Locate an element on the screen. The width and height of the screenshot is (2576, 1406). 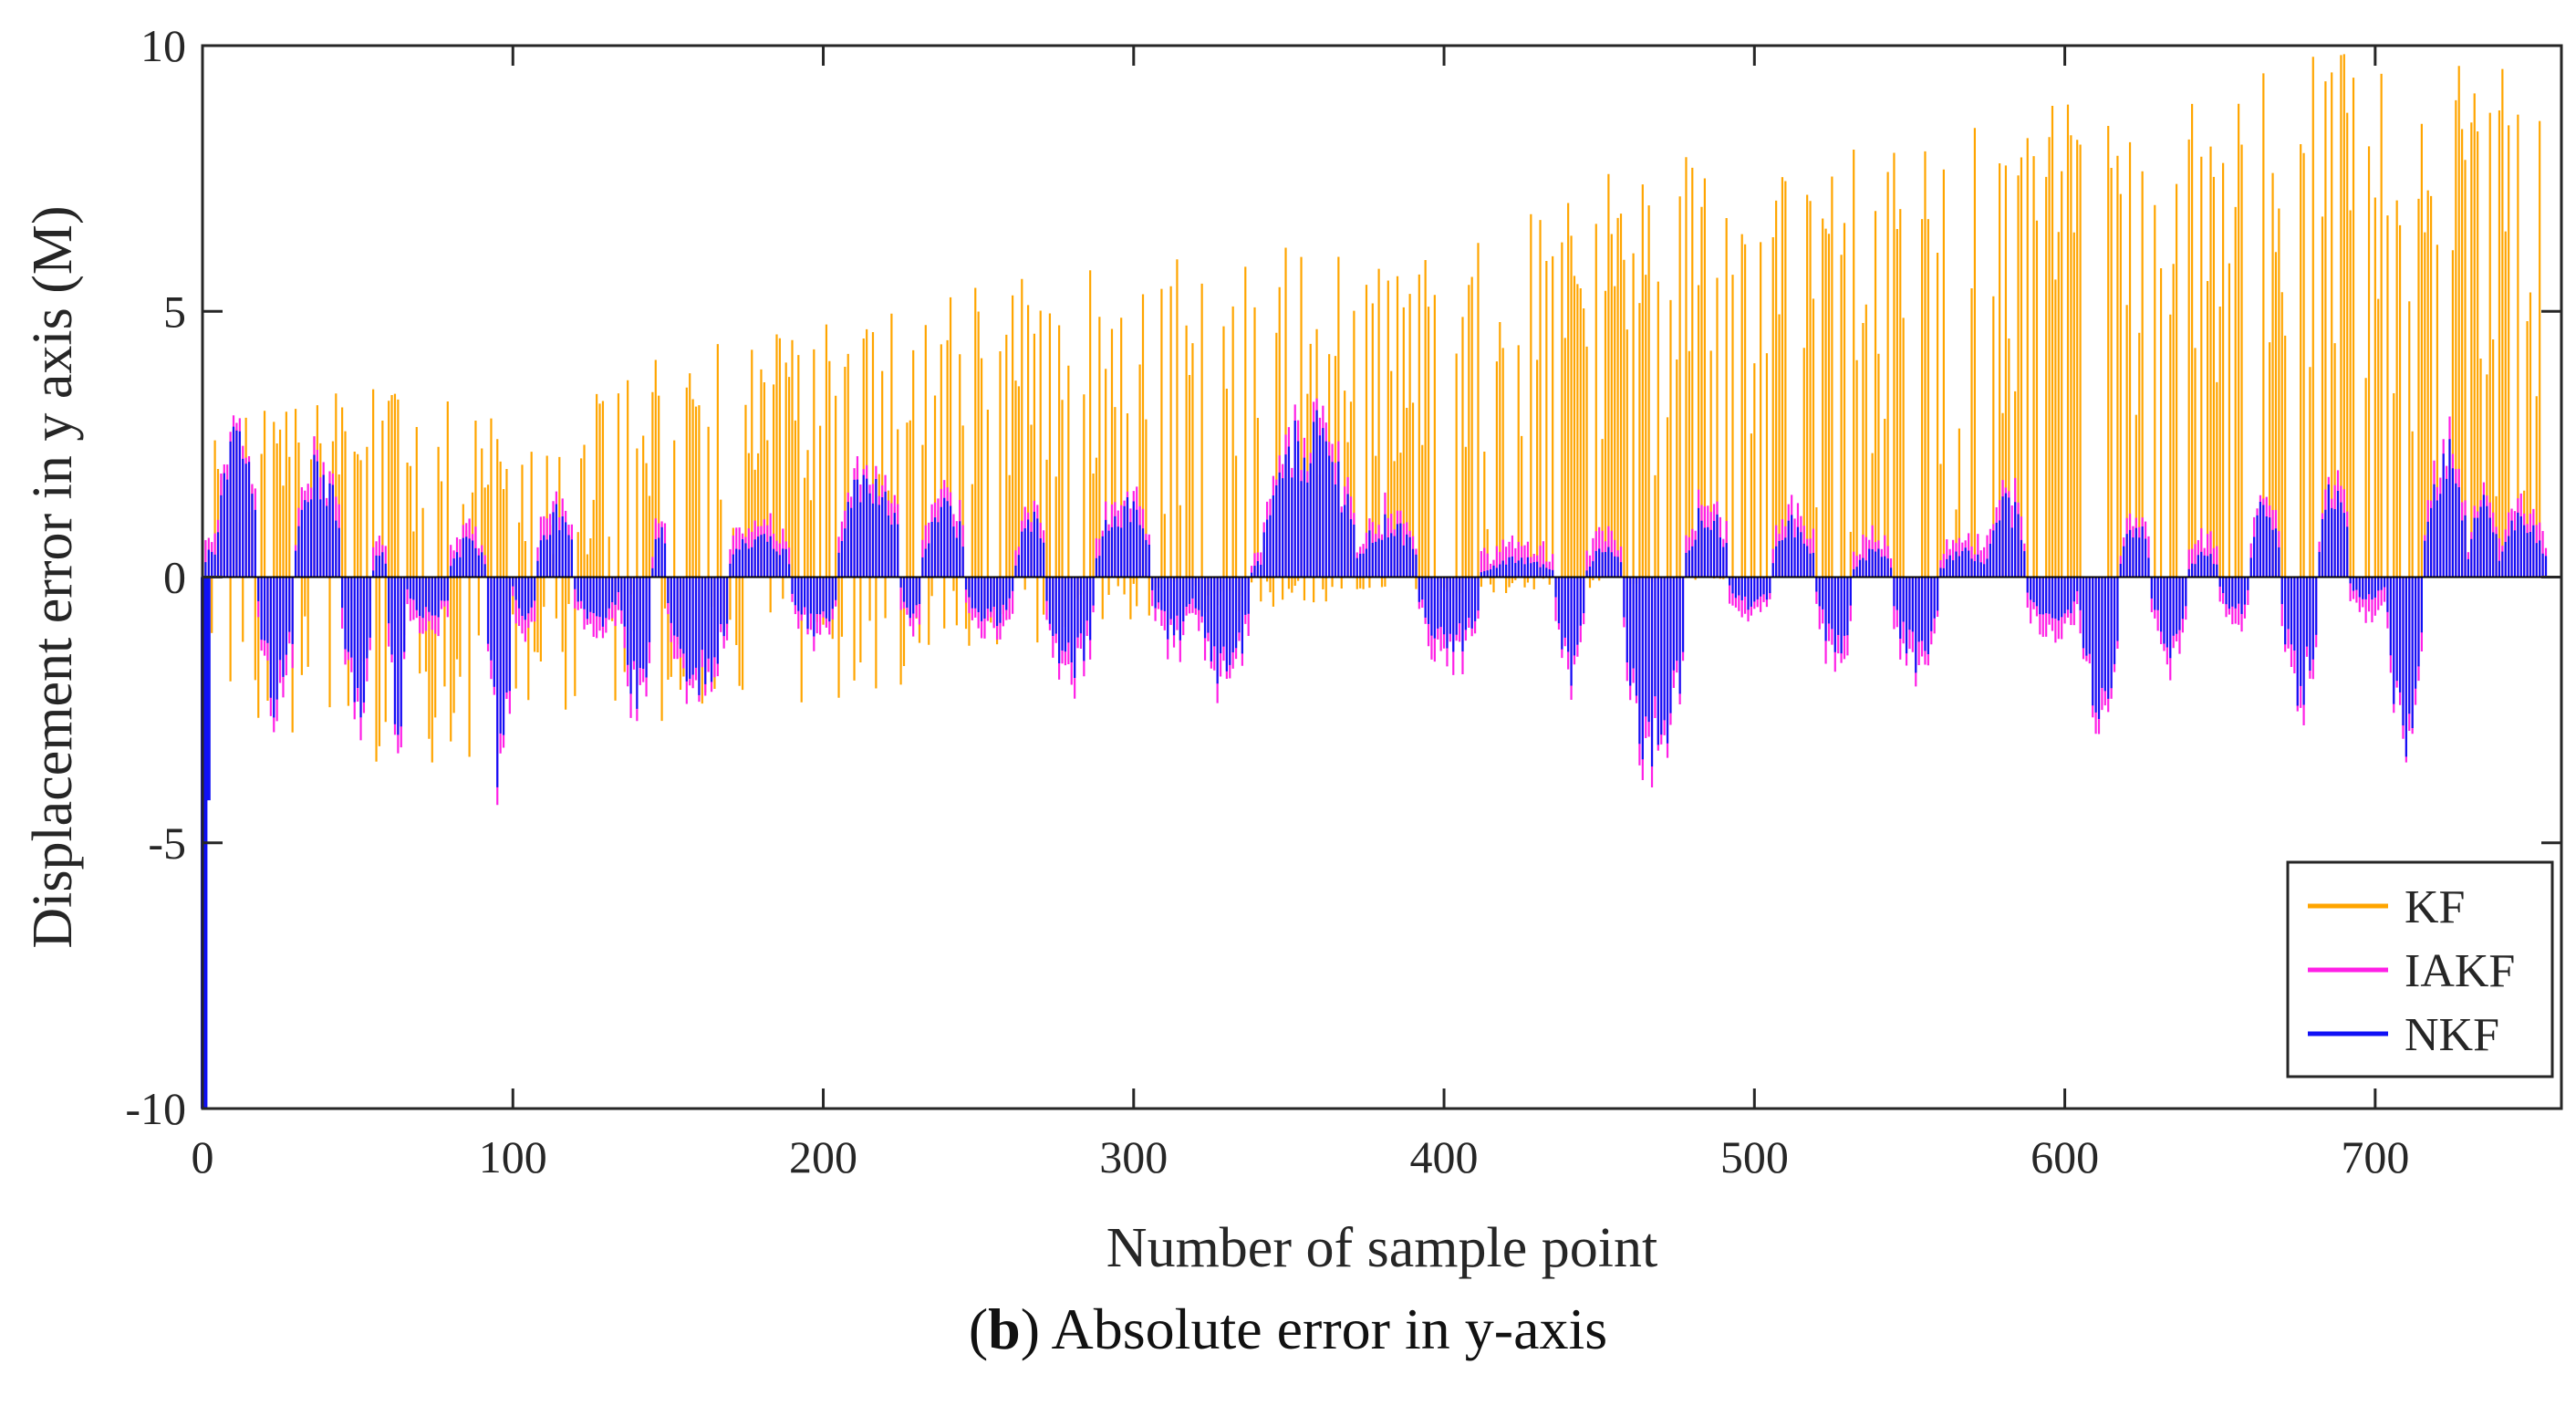
x-tick-label: 500 is located at coordinates (1754, 1156).